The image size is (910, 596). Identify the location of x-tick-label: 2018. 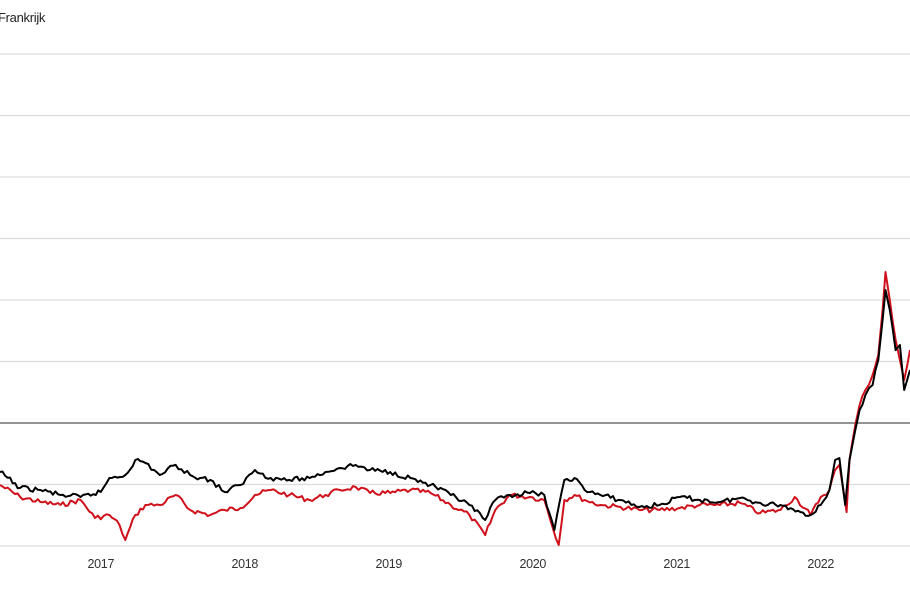
(244, 564).